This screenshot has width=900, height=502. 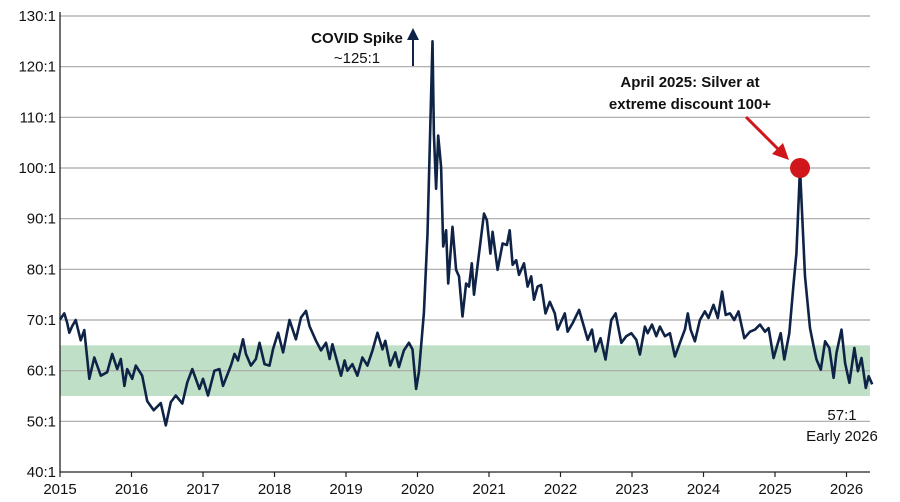 I want to click on covid-annotation-title: COVID Spike, so click(x=357, y=38).